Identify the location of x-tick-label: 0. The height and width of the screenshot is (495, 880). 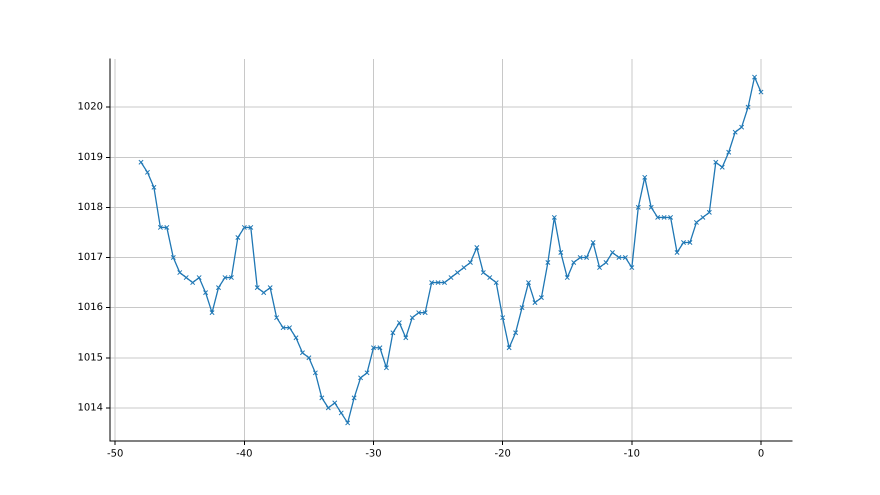
(761, 454).